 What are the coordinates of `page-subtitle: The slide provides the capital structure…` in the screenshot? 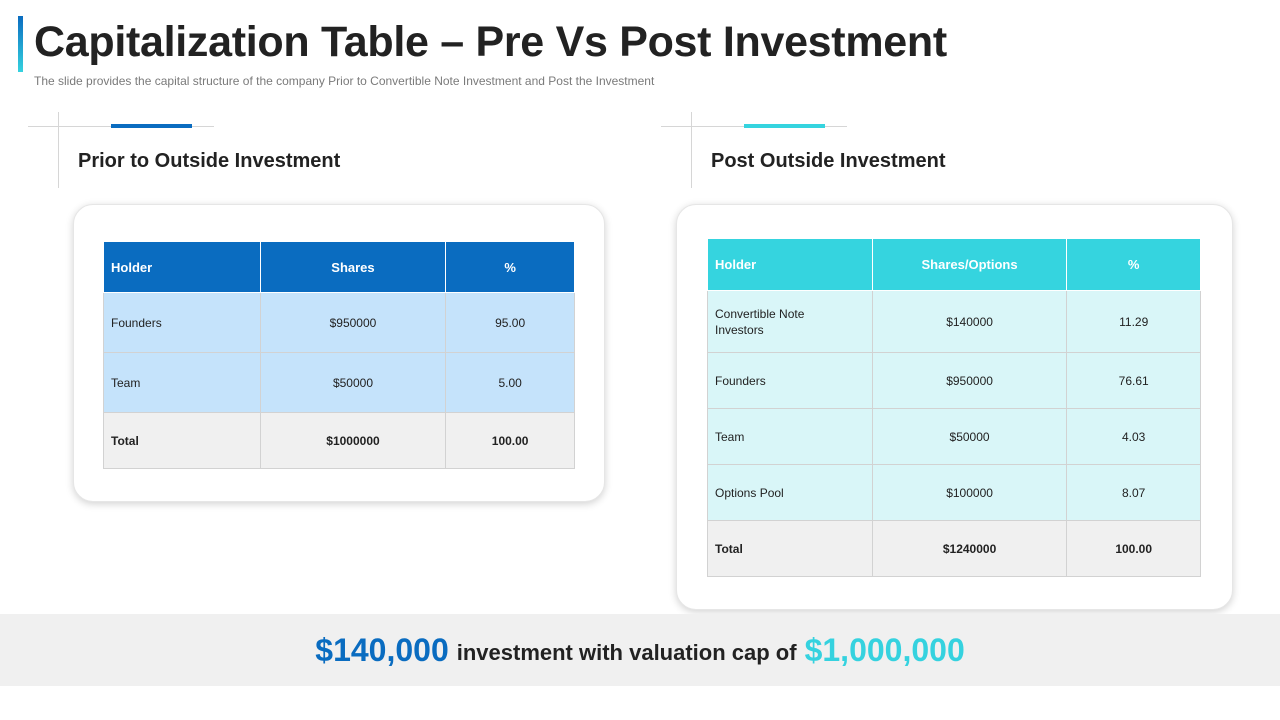 It's located at (344, 81).